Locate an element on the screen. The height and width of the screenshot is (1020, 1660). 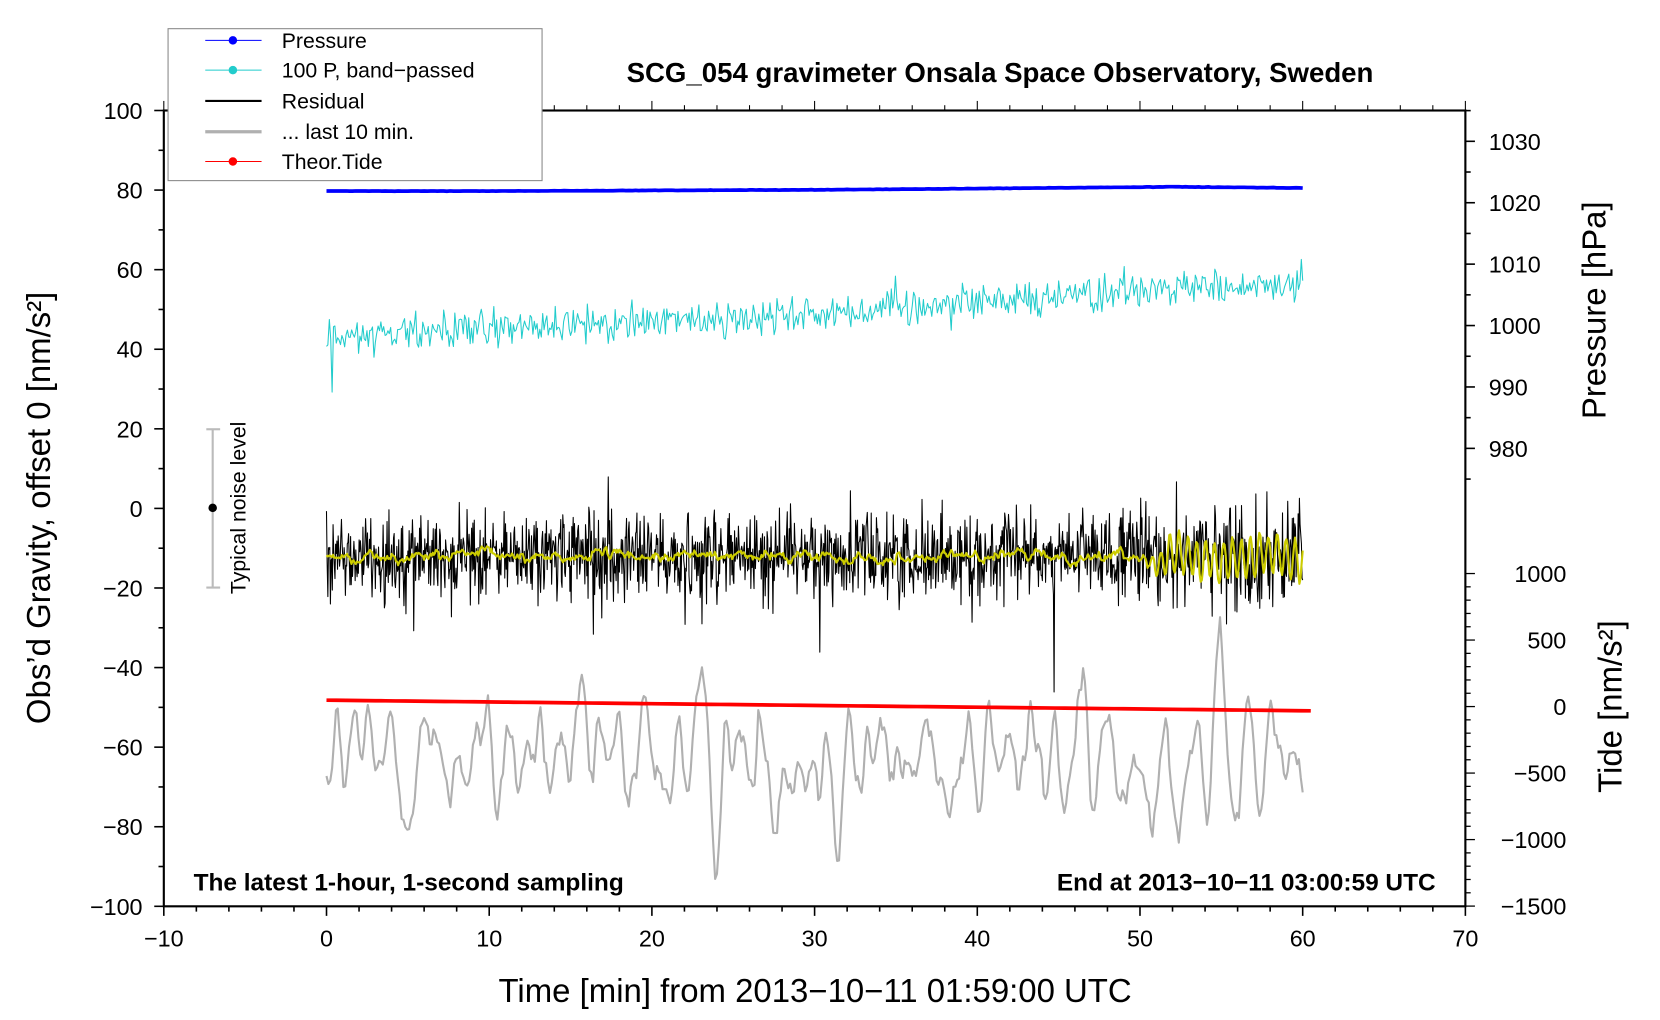
pressure-tick-label: 1020 is located at coordinates (1515, 203).